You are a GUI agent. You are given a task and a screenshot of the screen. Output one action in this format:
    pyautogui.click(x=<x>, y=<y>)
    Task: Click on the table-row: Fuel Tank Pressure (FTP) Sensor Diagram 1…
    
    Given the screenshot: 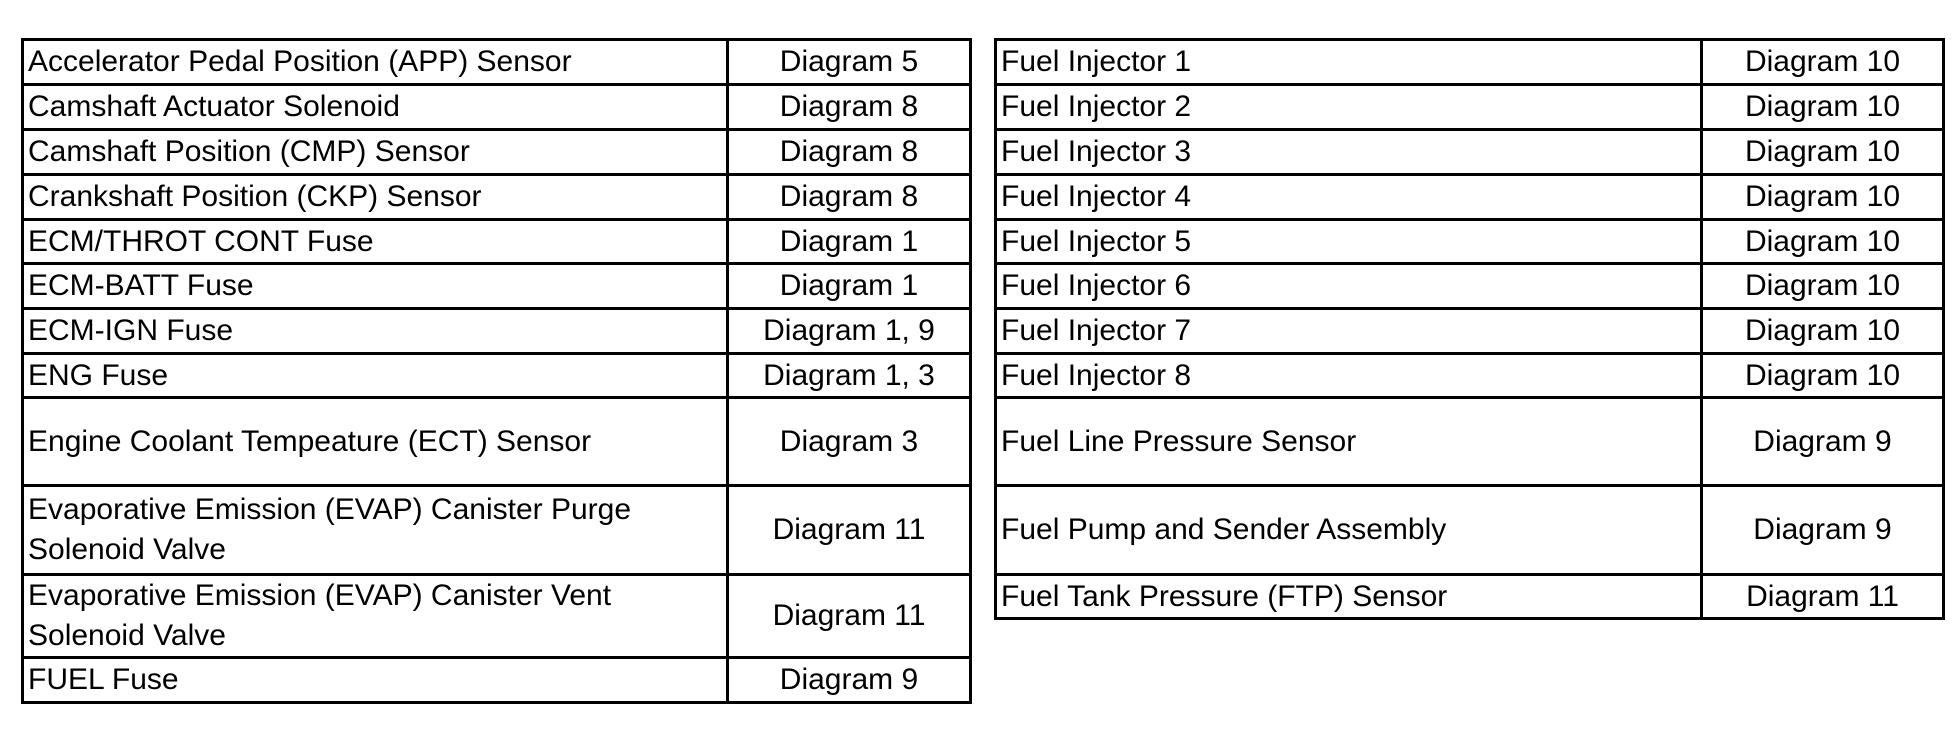 What is the action you would take?
    pyautogui.click(x=1469, y=596)
    